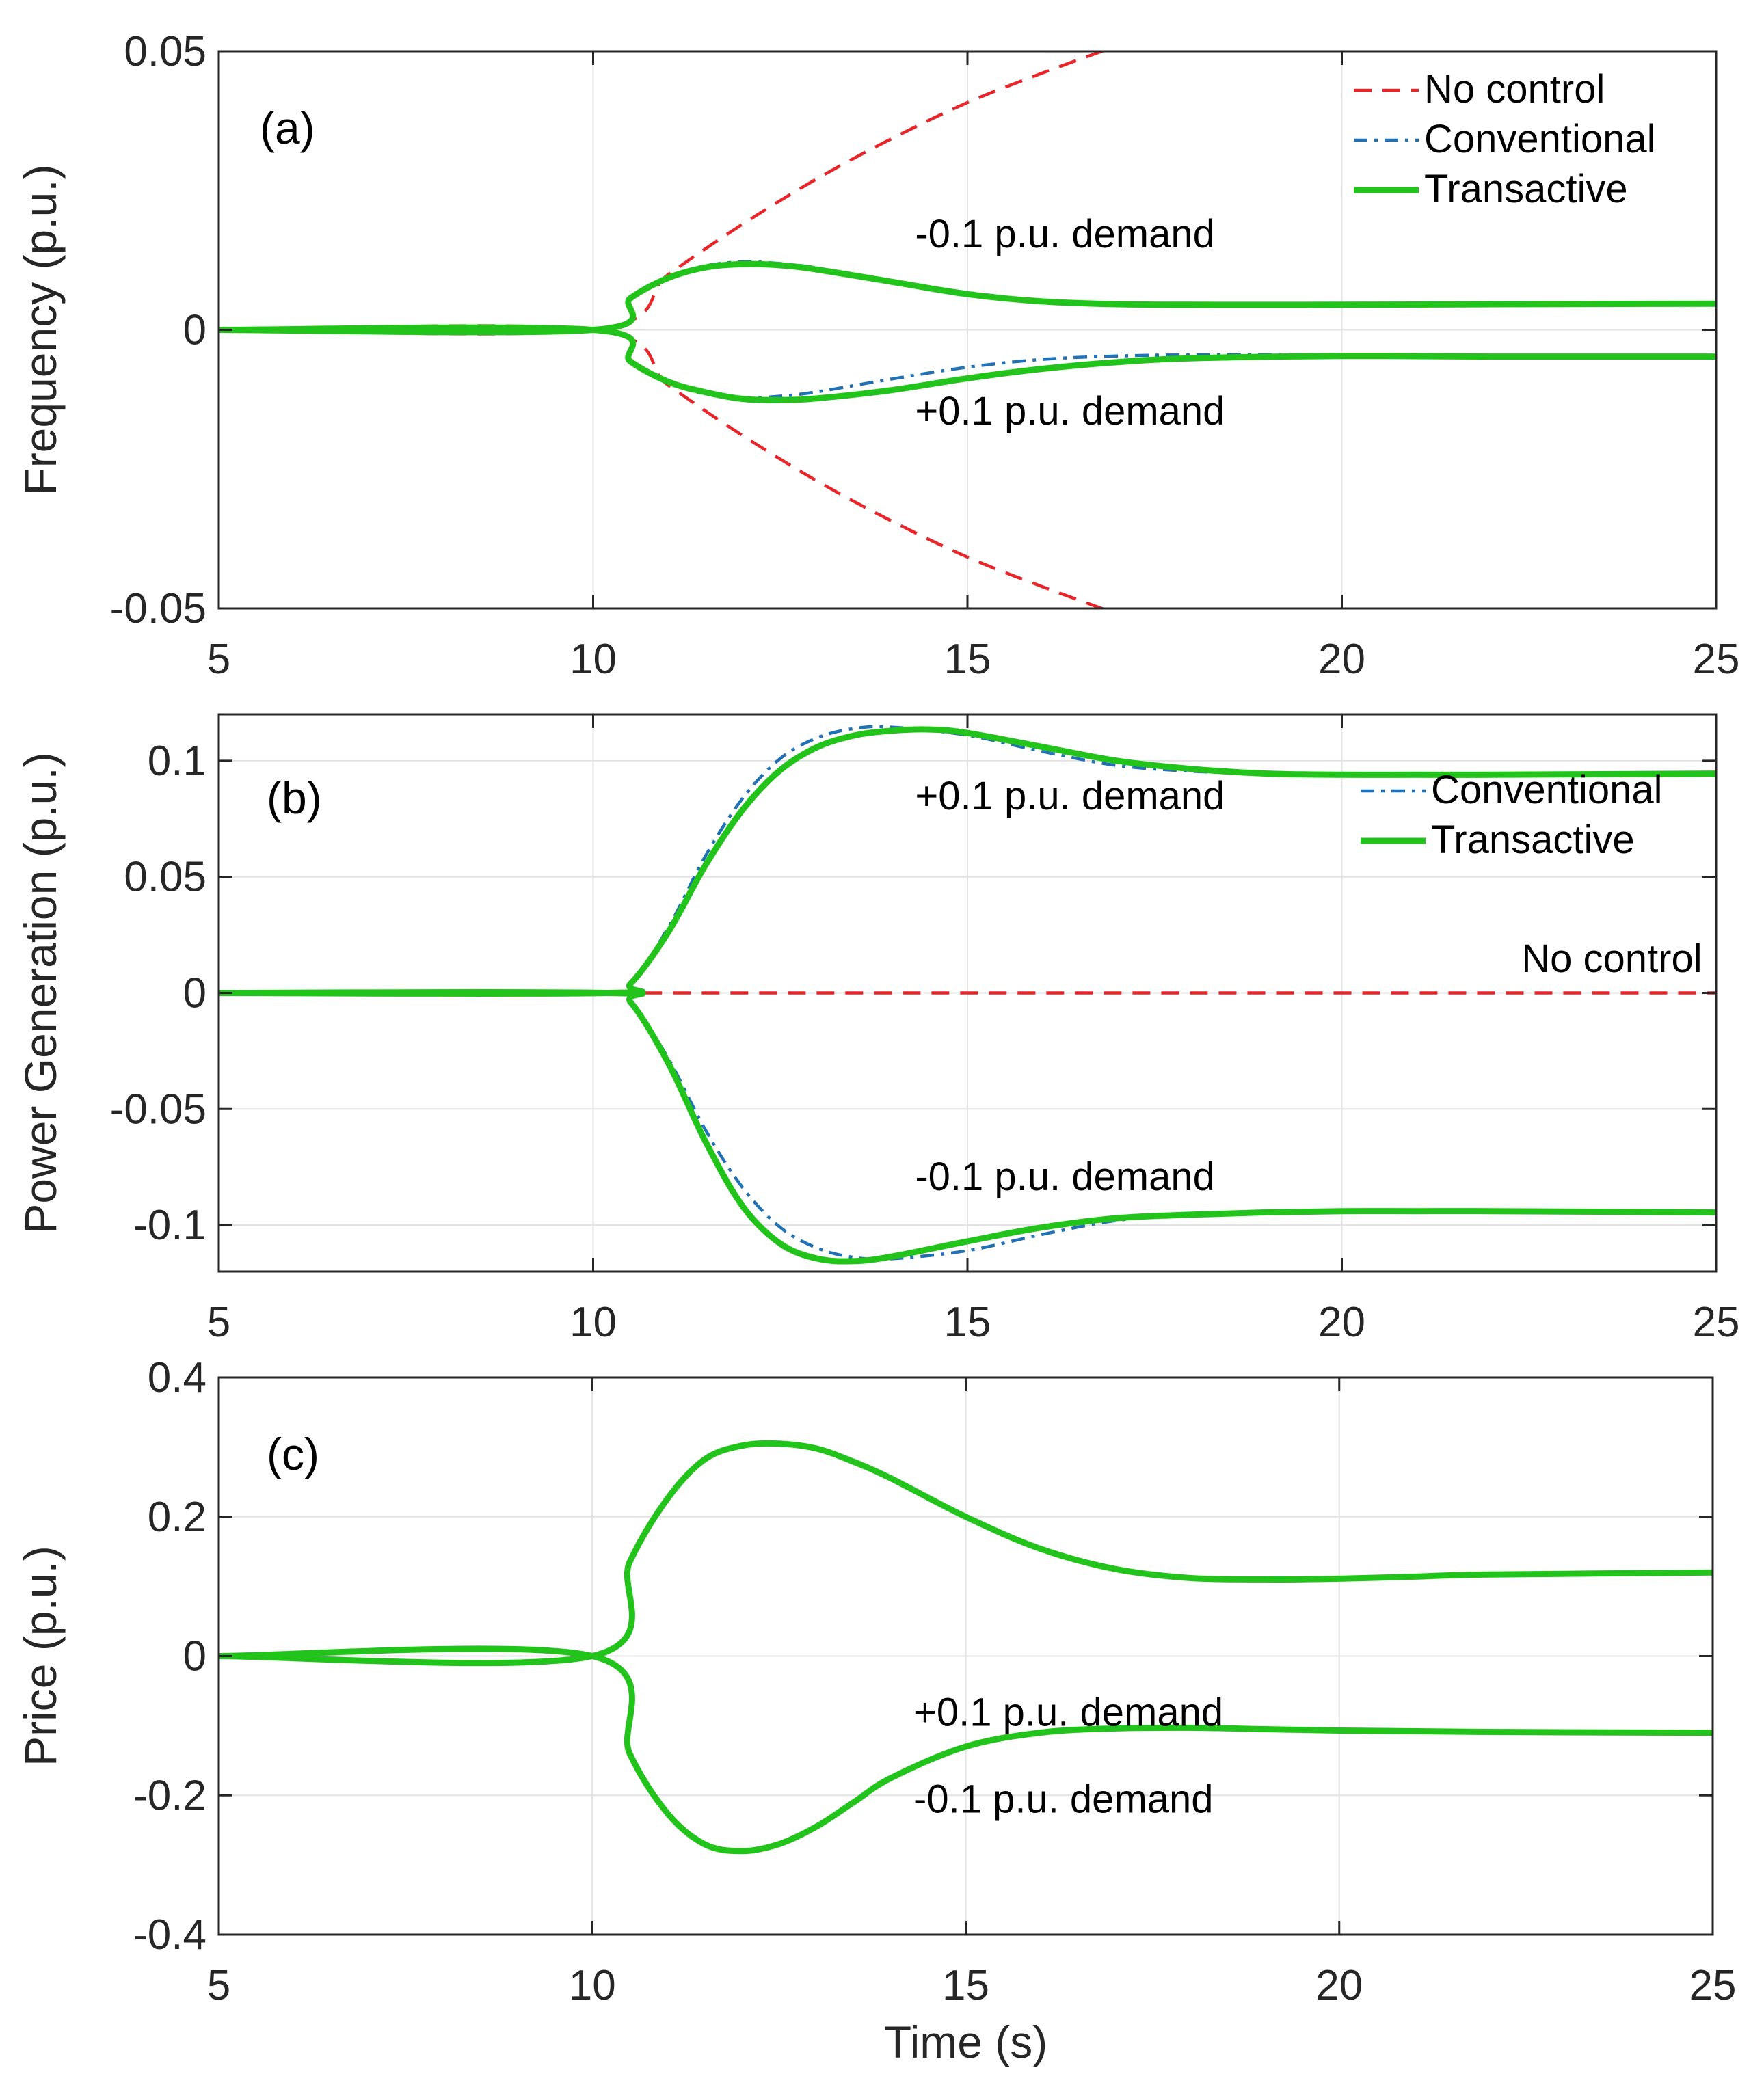  I want to click on panel-b-panel-label: (b), so click(294, 798).